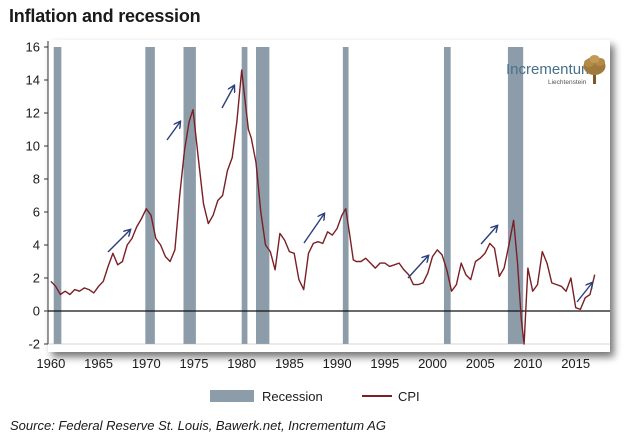 This screenshot has height=445, width=640. I want to click on x-tick-label-2015: 2015, so click(575, 363).